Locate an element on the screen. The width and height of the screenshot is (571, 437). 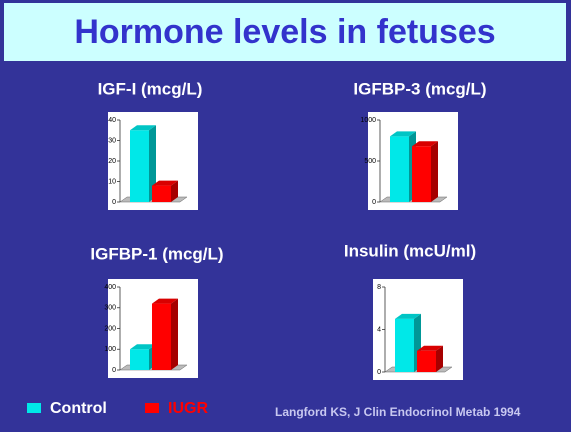
slide-title: Hormone levels in fetuses is located at coordinates (284, 32).